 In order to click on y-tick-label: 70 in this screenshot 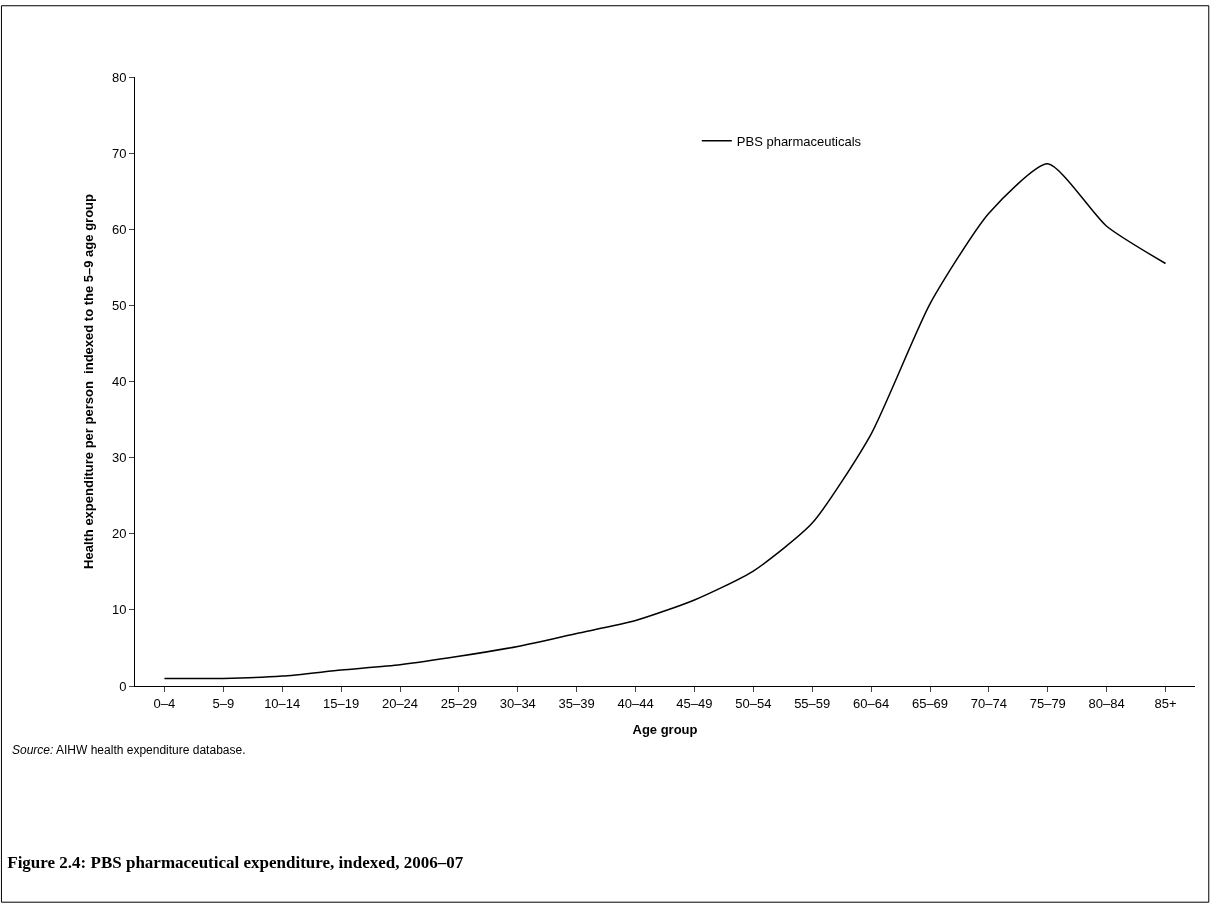, I will do `click(119, 153)`.